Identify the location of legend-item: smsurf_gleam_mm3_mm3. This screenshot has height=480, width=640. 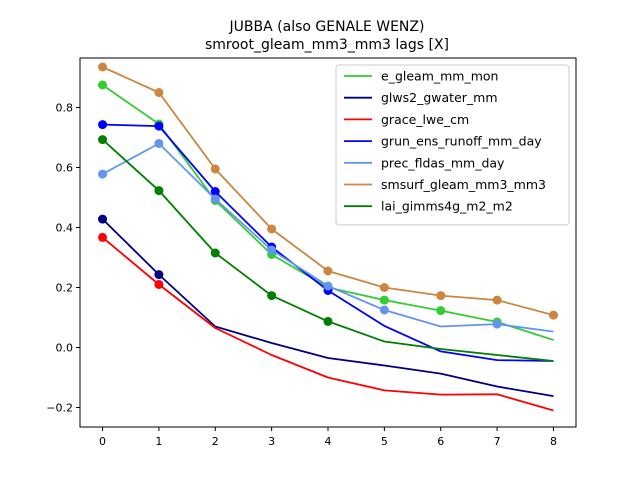
(445, 184).